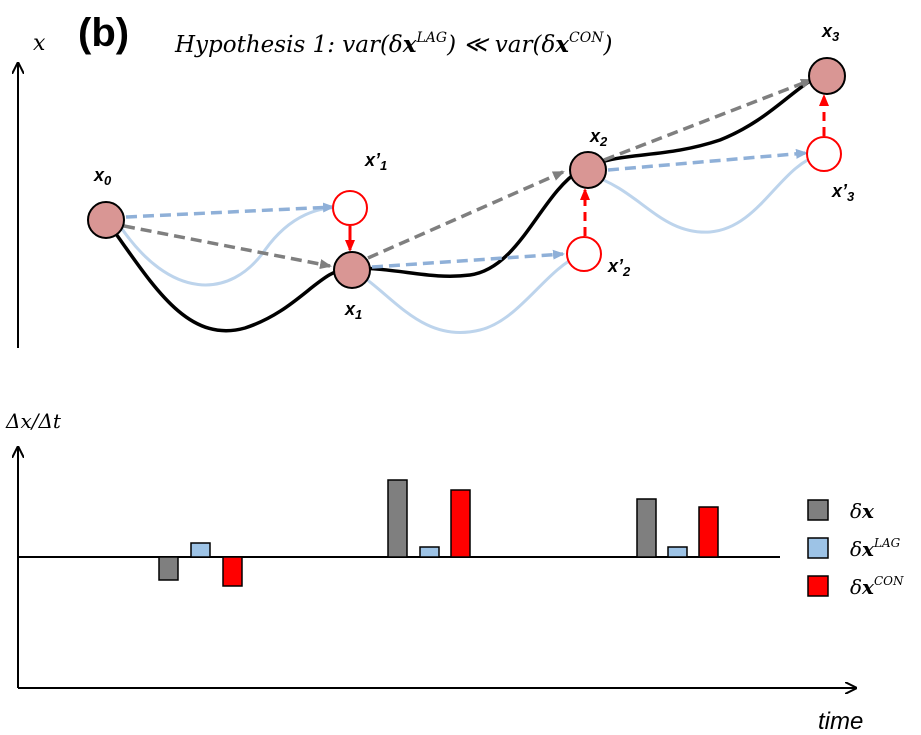  I want to click on node-x0, so click(106, 220).